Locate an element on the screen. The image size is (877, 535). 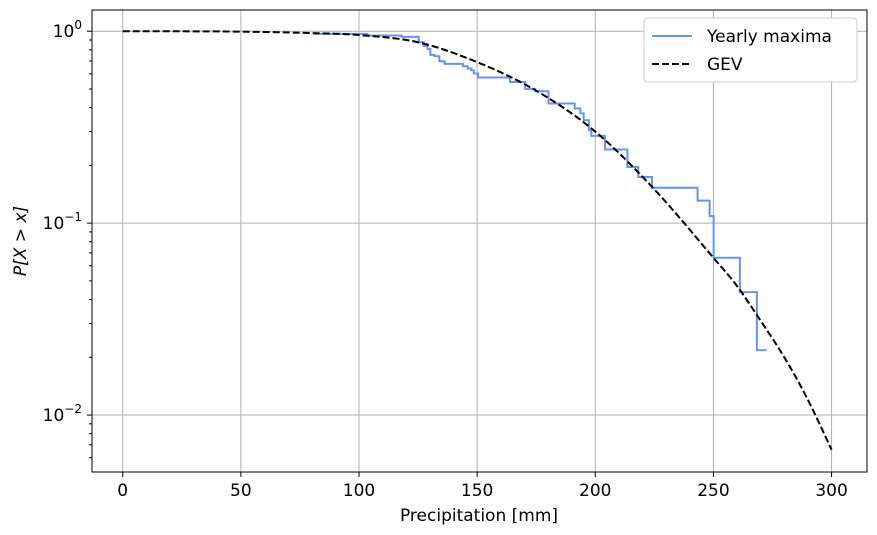
legend-label-gev: GEV is located at coordinates (725, 65).